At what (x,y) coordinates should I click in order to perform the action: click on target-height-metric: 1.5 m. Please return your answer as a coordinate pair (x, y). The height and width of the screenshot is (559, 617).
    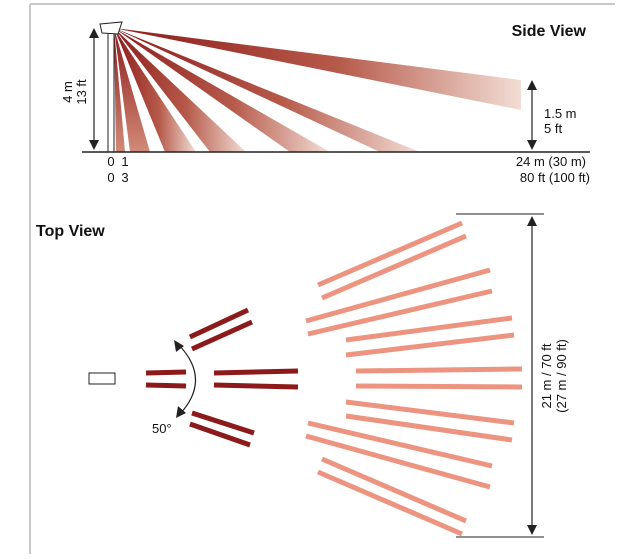
    Looking at the image, I should click on (560, 113).